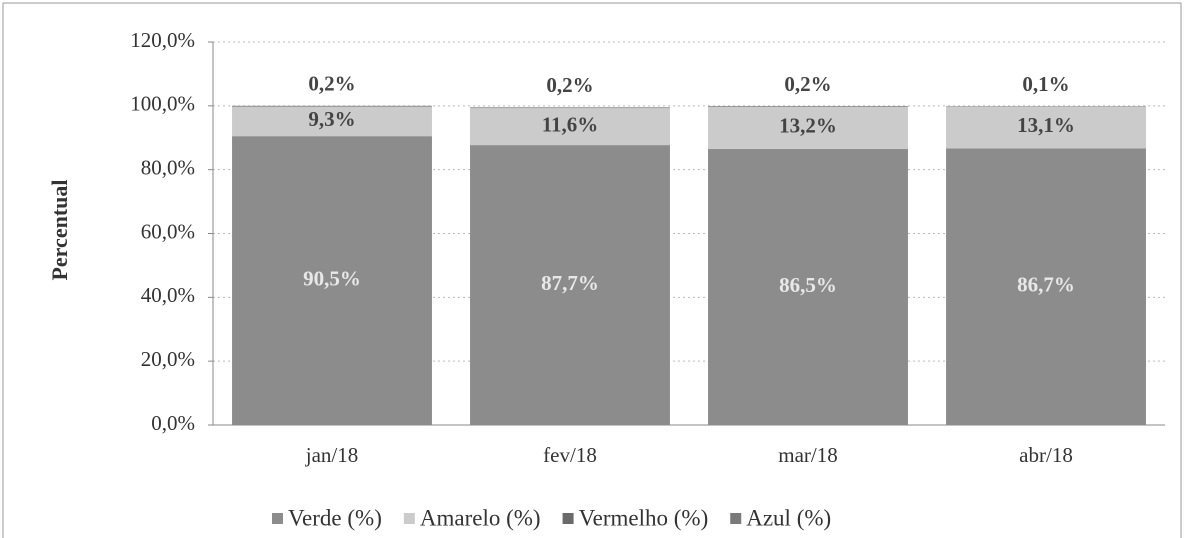  Describe the element at coordinates (168, 295) in the screenshot. I see `y-tick-label: 40,0%` at that location.